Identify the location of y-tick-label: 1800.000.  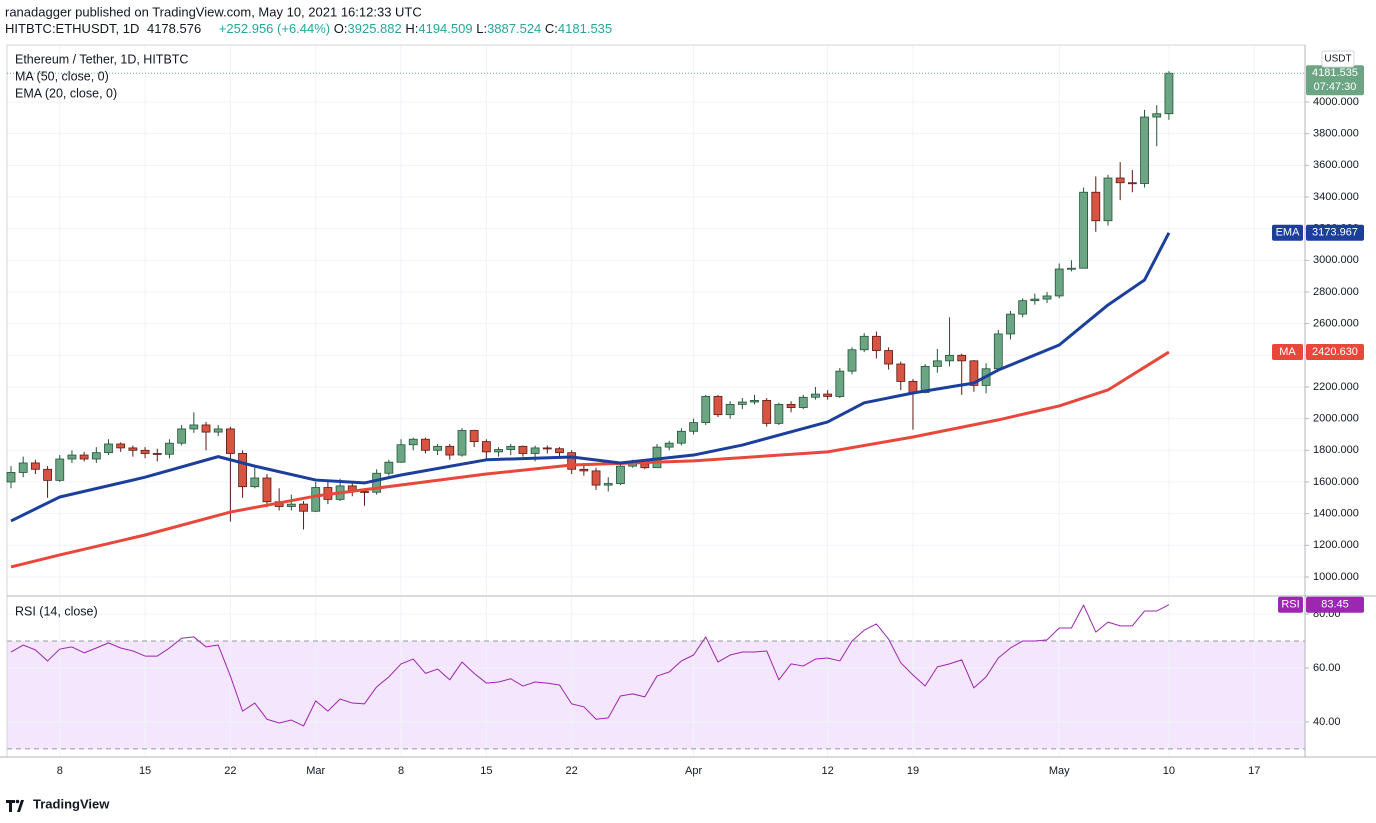
(1336, 450).